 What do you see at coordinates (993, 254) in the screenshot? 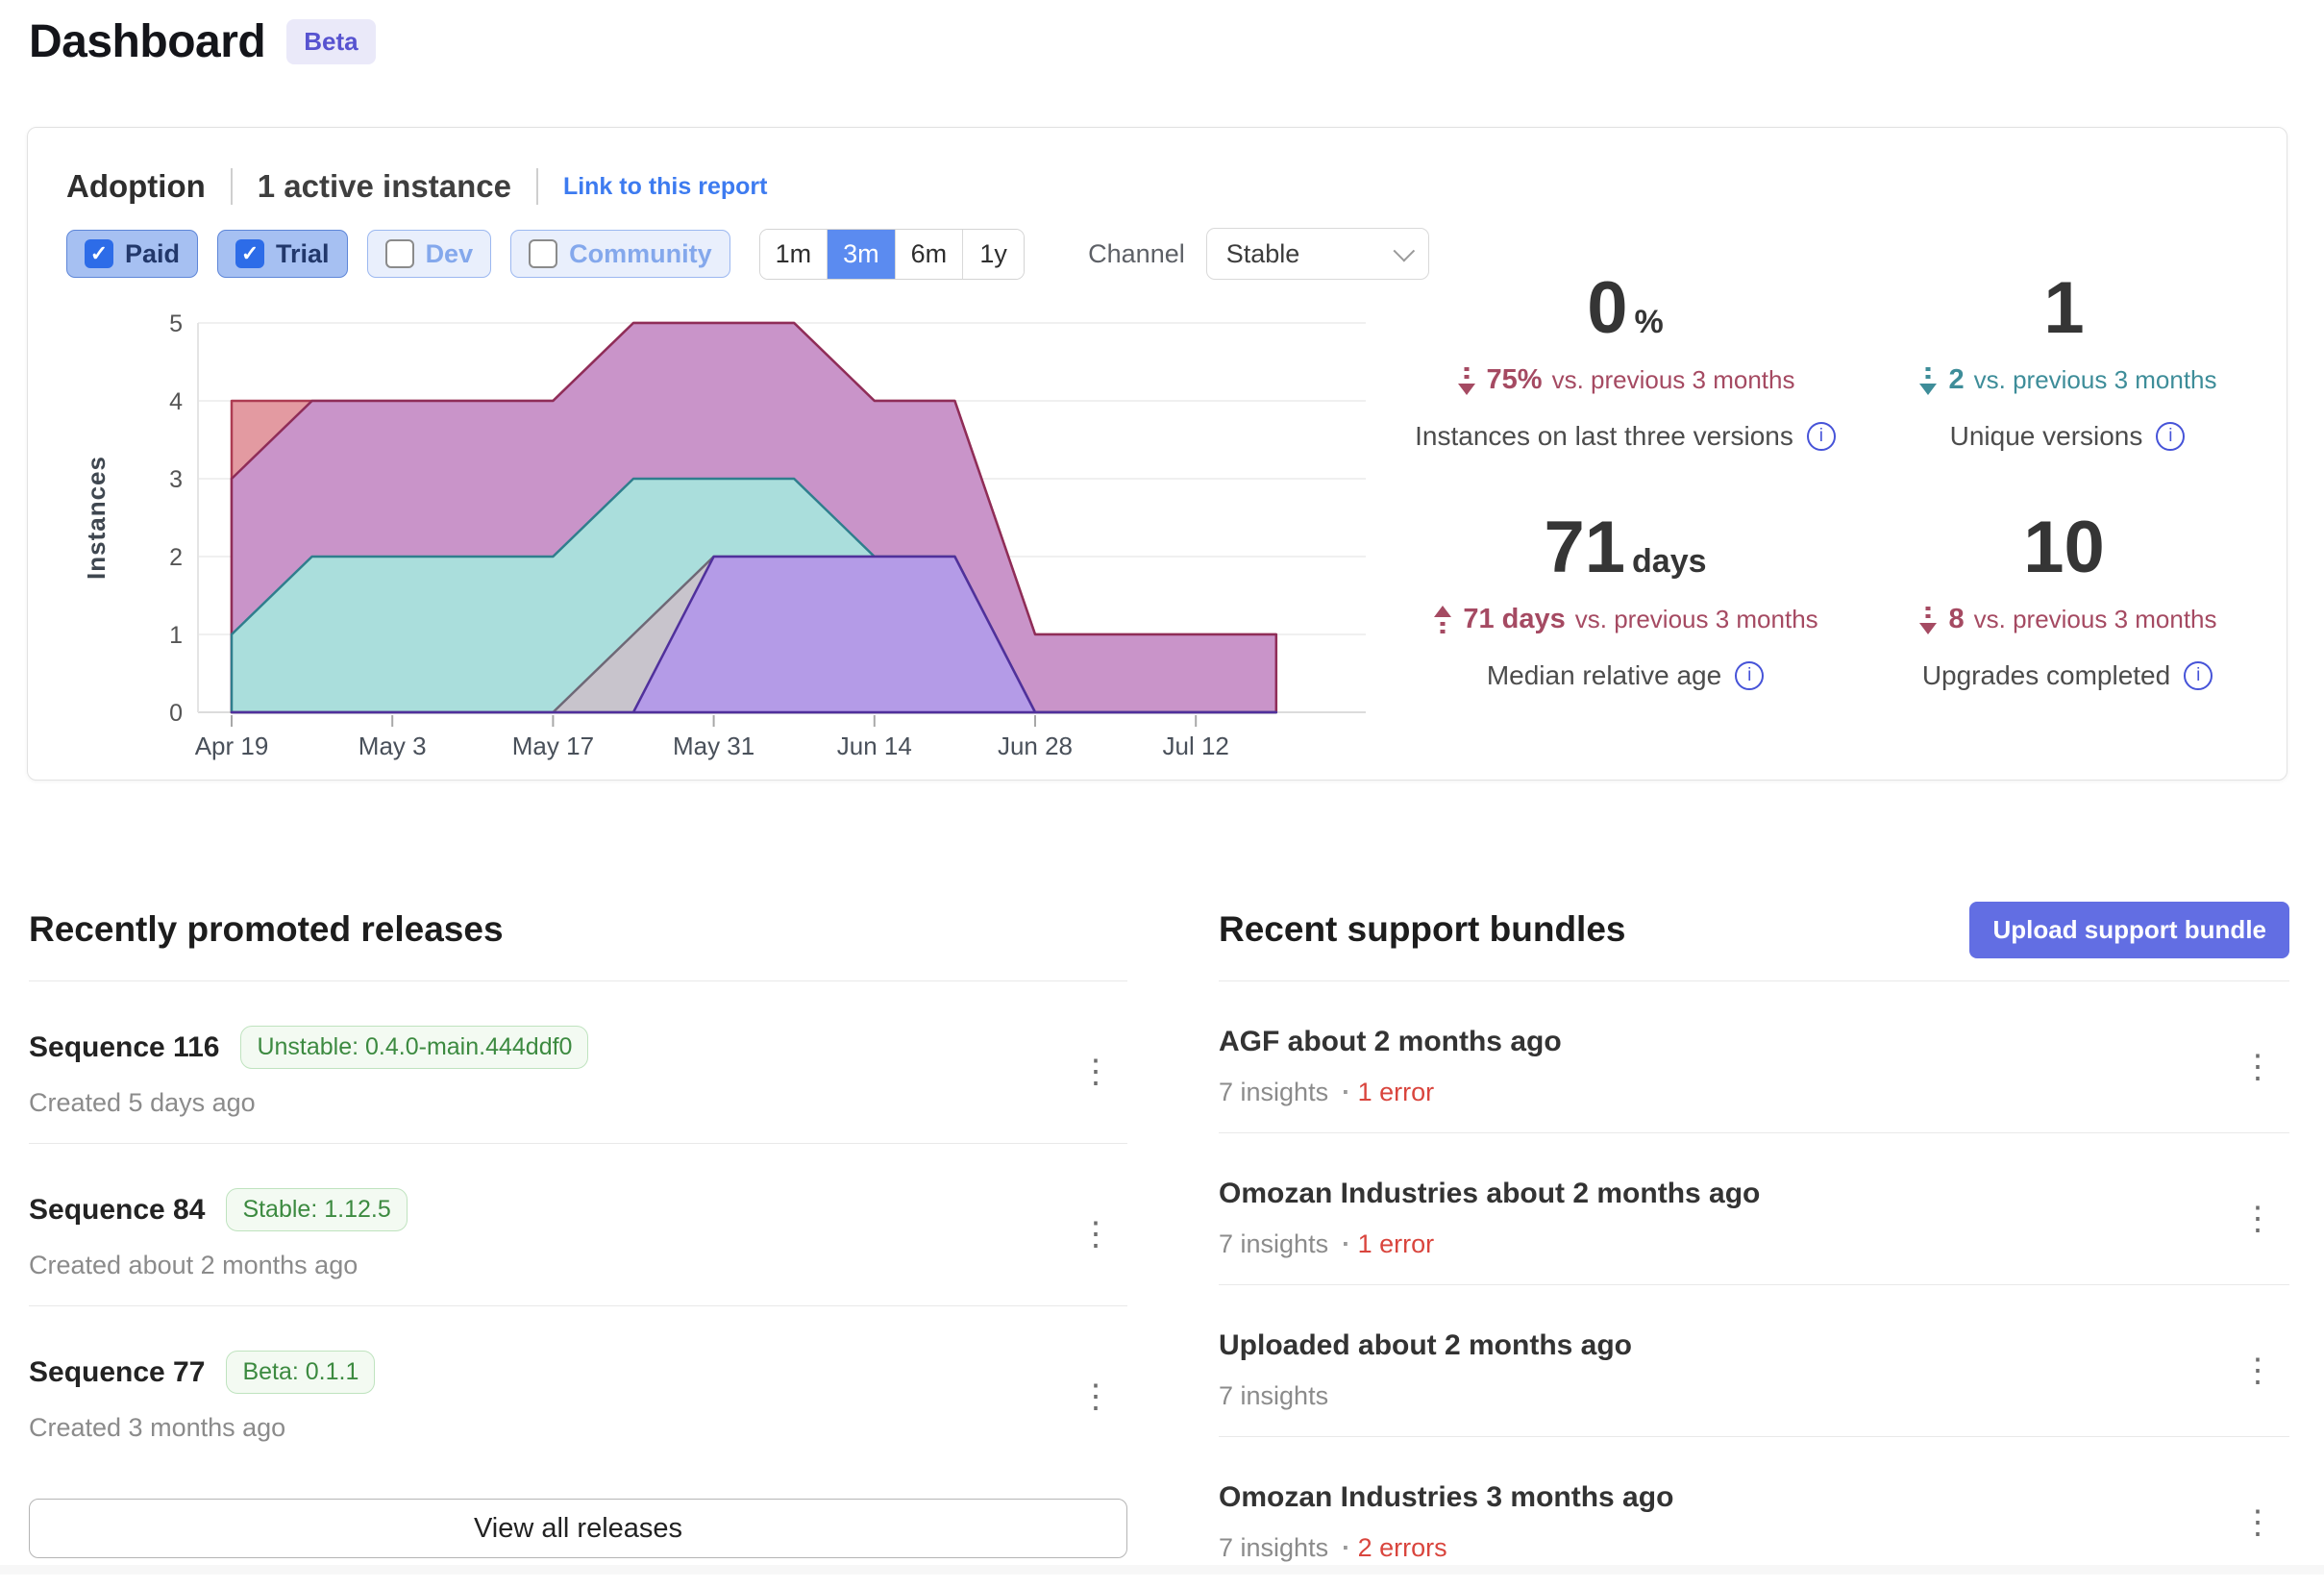
I see `range-button-1y: 1y` at bounding box center [993, 254].